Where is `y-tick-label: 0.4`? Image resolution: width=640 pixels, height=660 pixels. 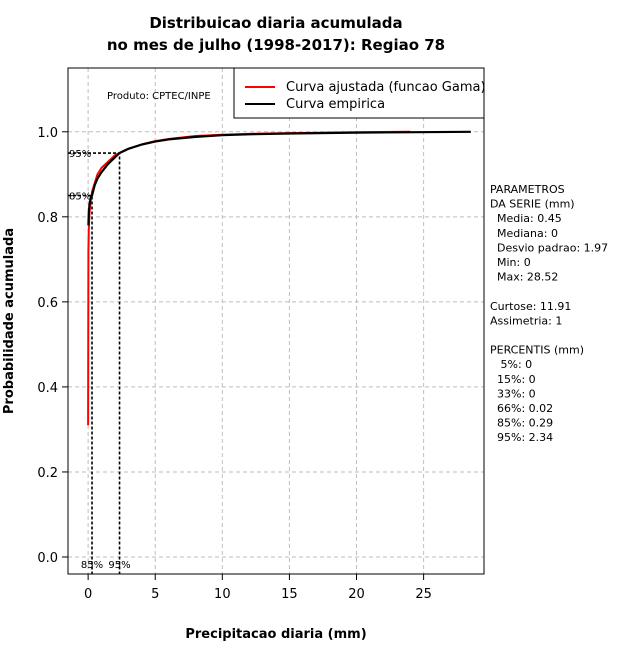
y-tick-label: 0.4 is located at coordinates (47, 388).